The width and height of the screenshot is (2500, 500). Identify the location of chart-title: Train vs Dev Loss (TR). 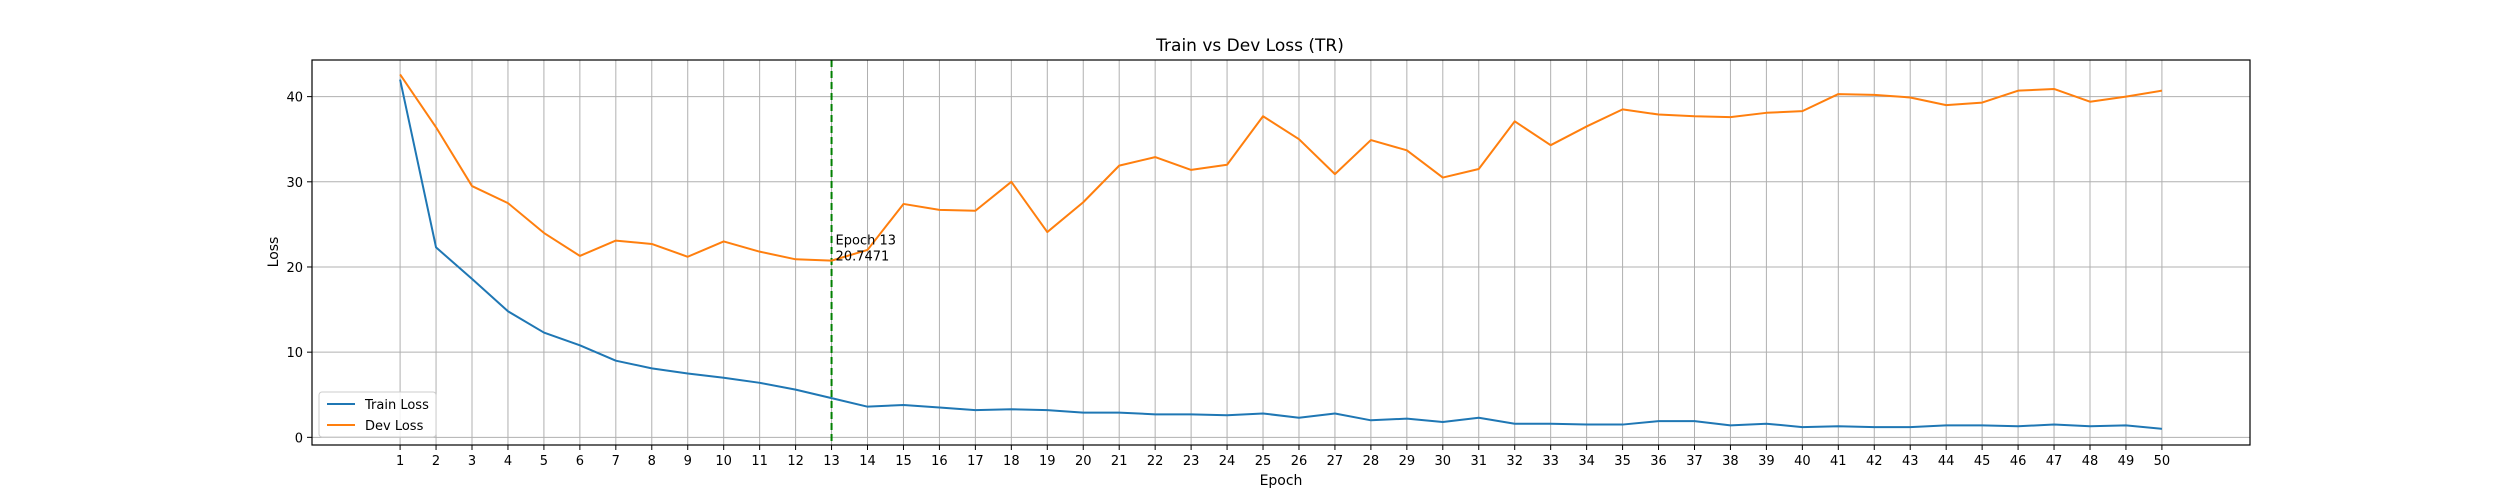
(1249, 46).